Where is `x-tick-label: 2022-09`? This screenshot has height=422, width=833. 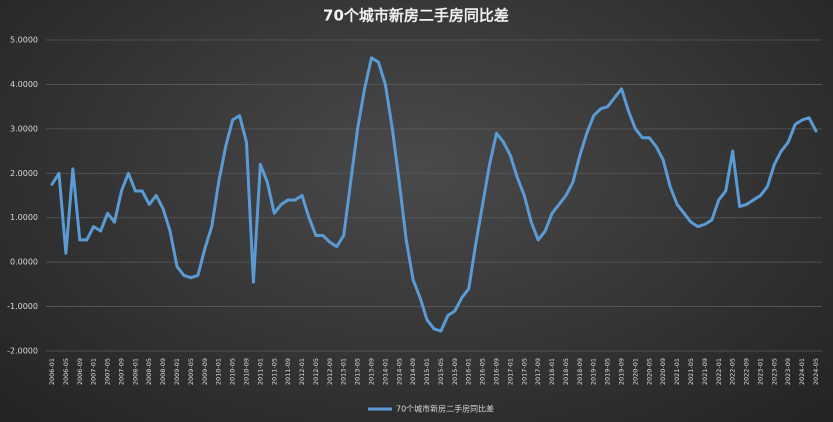
x-tick-label: 2022-09 is located at coordinates (747, 371).